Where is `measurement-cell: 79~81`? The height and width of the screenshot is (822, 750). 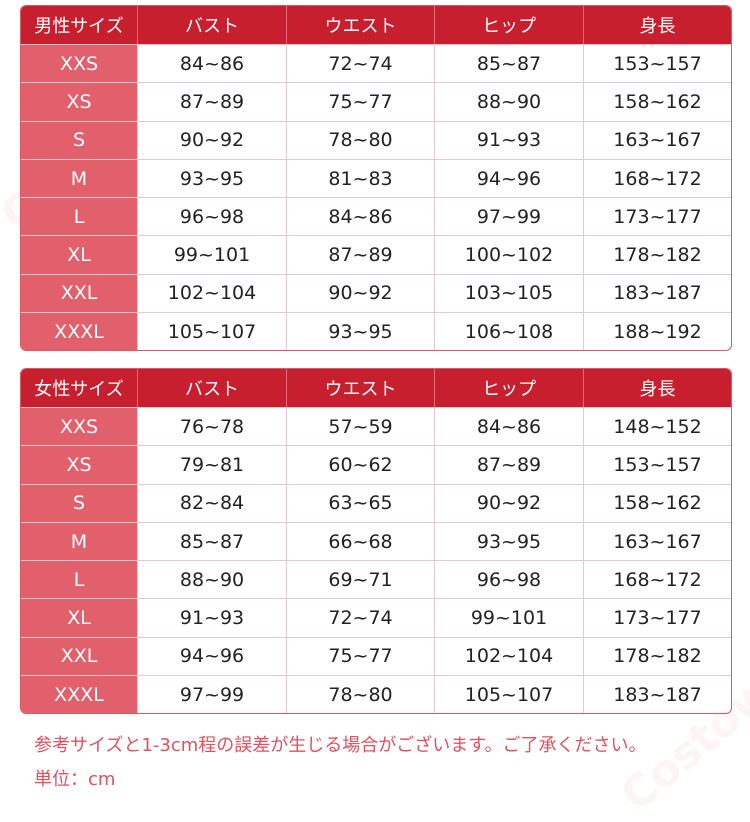
measurement-cell: 79~81 is located at coordinates (211, 465).